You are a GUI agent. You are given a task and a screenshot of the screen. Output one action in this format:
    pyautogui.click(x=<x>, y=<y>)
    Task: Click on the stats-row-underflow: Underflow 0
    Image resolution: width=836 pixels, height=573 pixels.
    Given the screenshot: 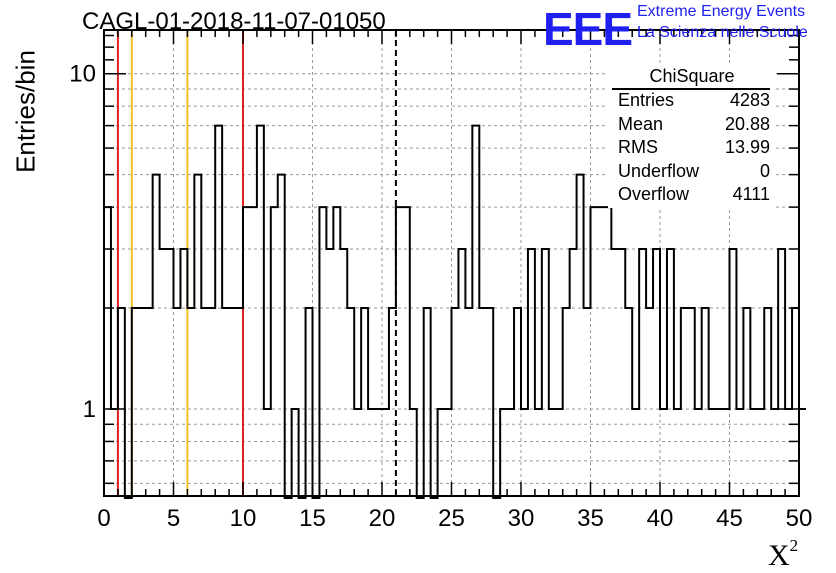 What is the action you would take?
    pyautogui.click(x=692, y=173)
    